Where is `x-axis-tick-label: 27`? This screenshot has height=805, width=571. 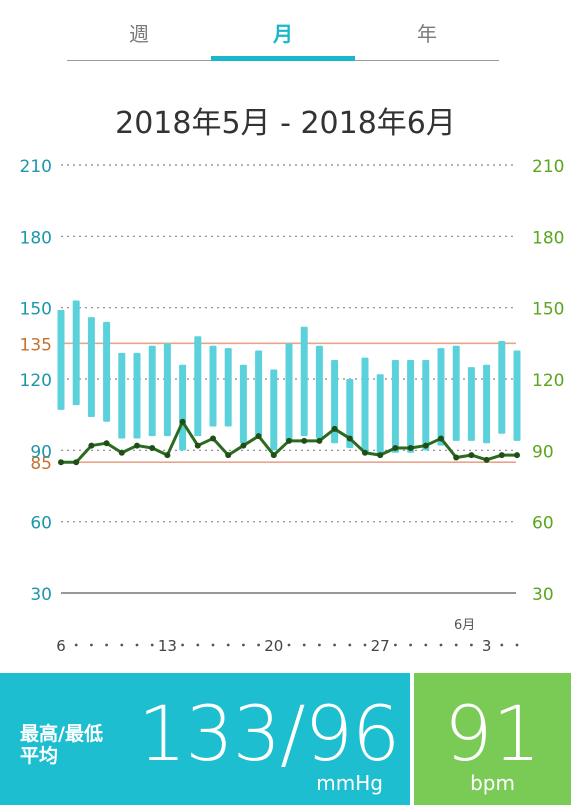
x-axis-tick-label: 27 is located at coordinates (380, 646).